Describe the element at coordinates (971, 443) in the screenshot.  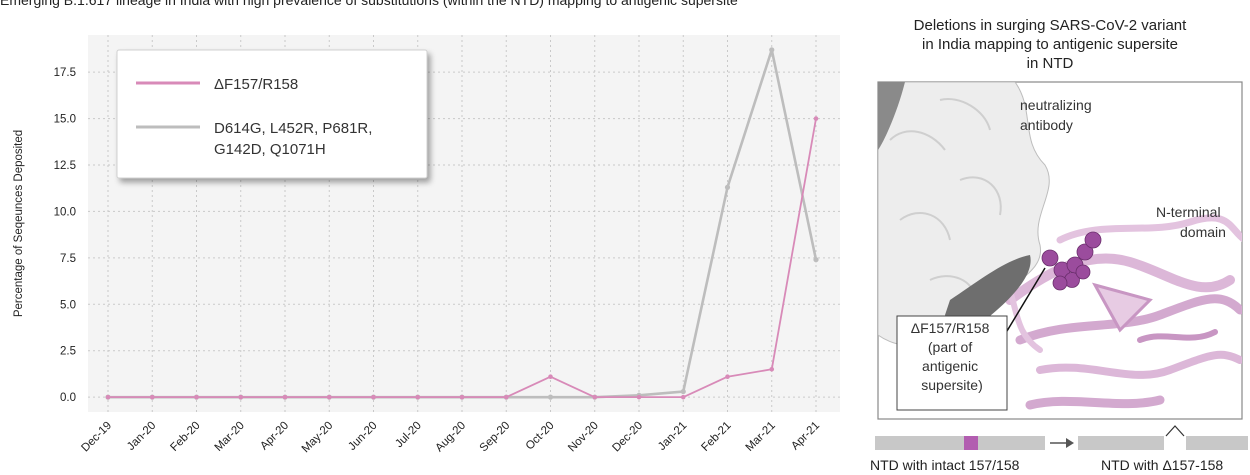
I see `intact-site-marker` at that location.